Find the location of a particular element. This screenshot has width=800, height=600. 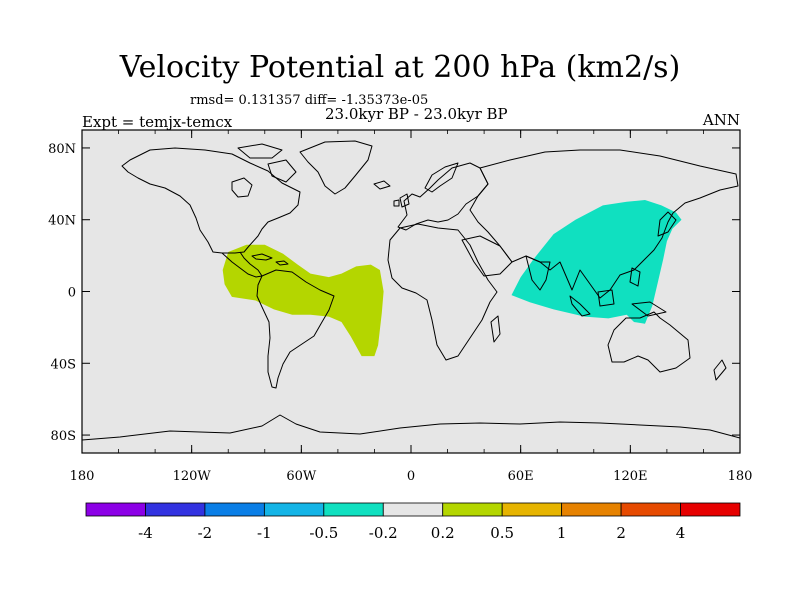

plot-title: Velocity Potential at 200 hPa (km2/s) is located at coordinates (400, 67).